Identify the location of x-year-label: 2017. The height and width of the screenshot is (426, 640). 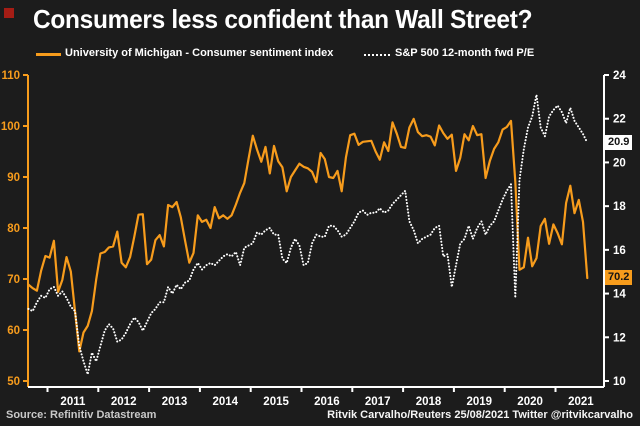
(378, 402).